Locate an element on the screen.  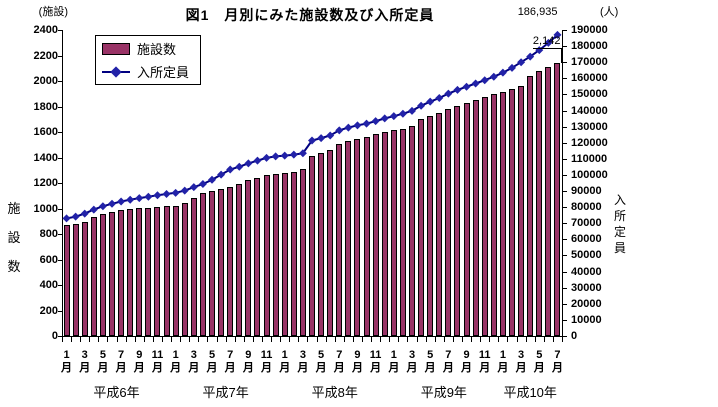
left-axis-tick-label: 1600 is located at coordinates (45, 132).